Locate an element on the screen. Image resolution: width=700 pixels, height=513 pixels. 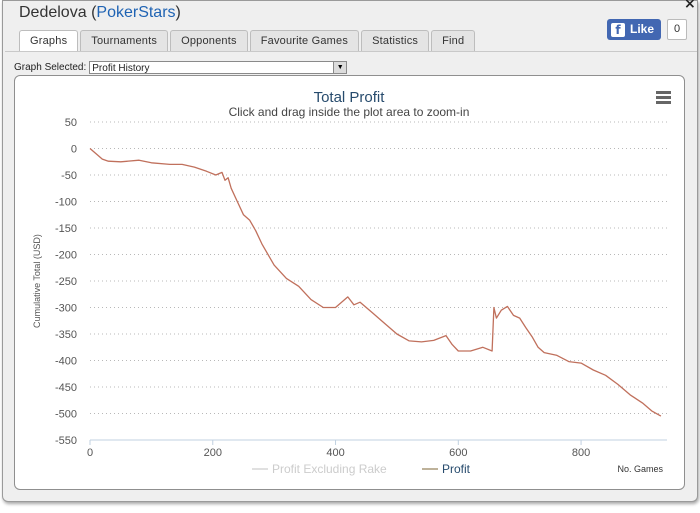
tab-divider is located at coordinates (351, 51).